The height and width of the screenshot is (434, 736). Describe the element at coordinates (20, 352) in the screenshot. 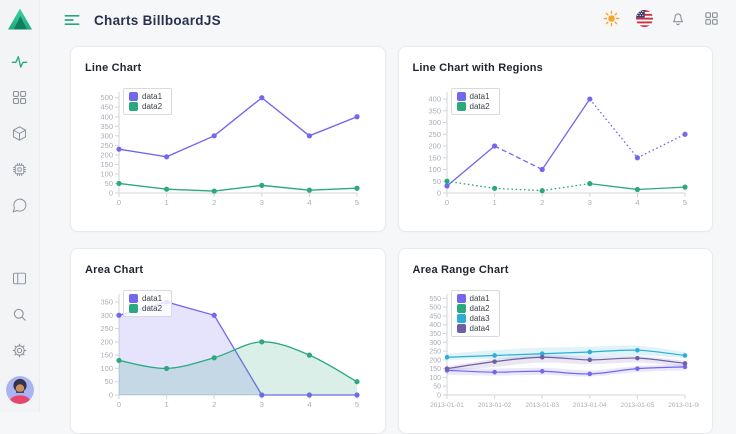

I see `sidebar-item-settings` at that location.